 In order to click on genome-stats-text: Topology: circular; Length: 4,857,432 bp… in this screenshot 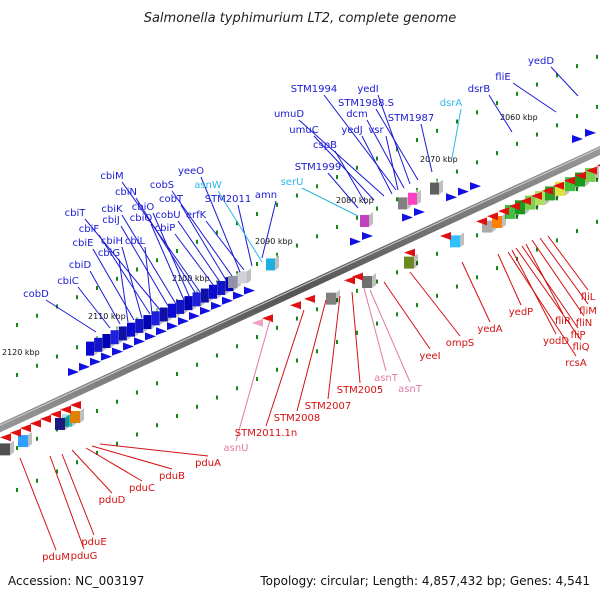, I will do `click(424, 581)`.